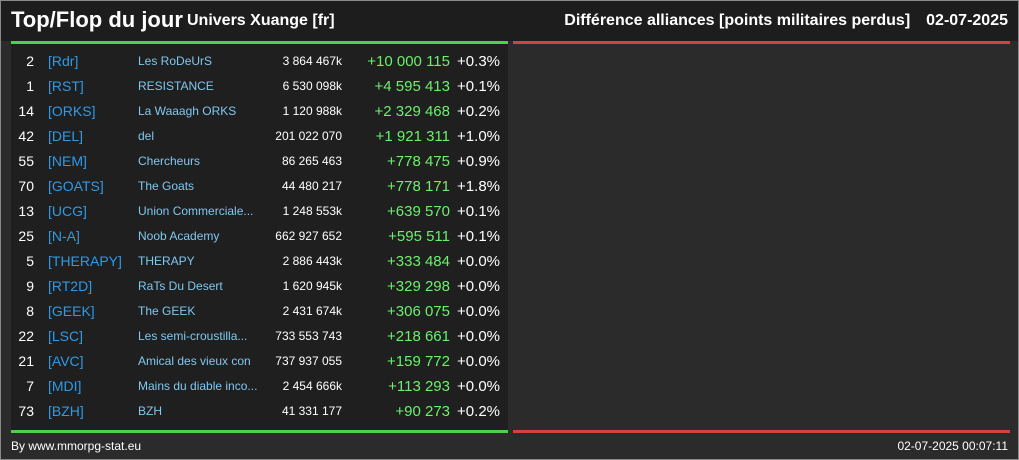 The width and height of the screenshot is (1019, 460). I want to click on difference-cell: +1 921 311, so click(412, 136).